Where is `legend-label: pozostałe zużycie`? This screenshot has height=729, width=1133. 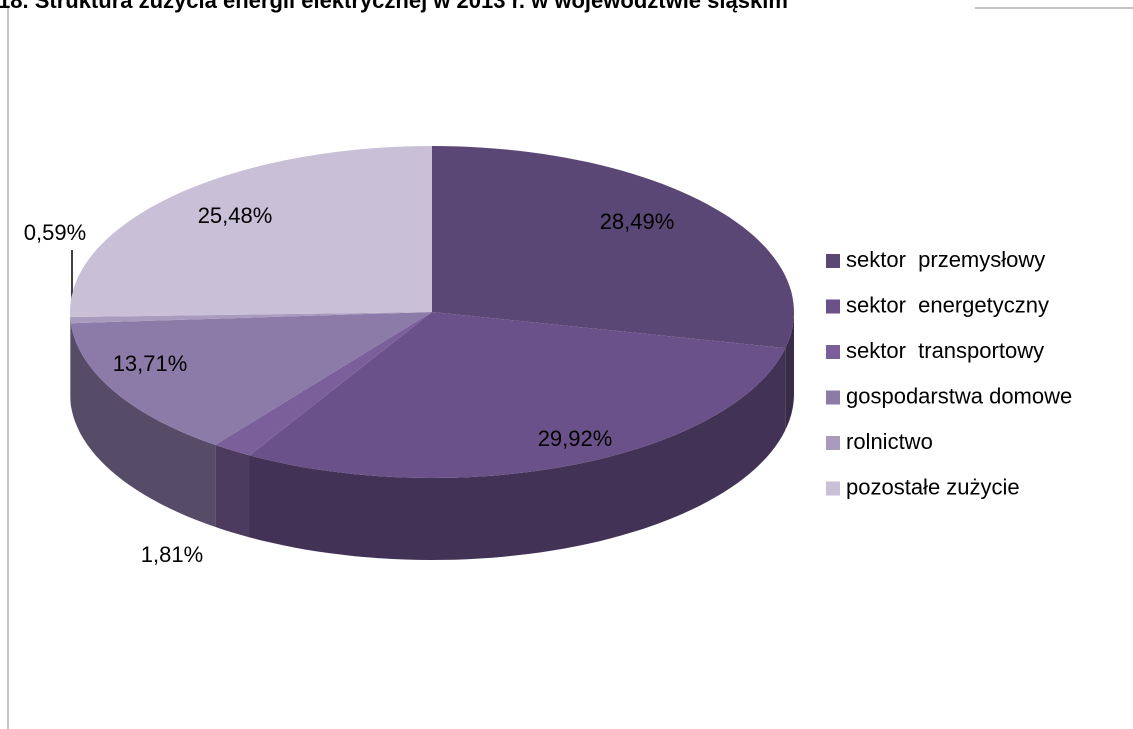
legend-label: pozostałe zużycie is located at coordinates (933, 486).